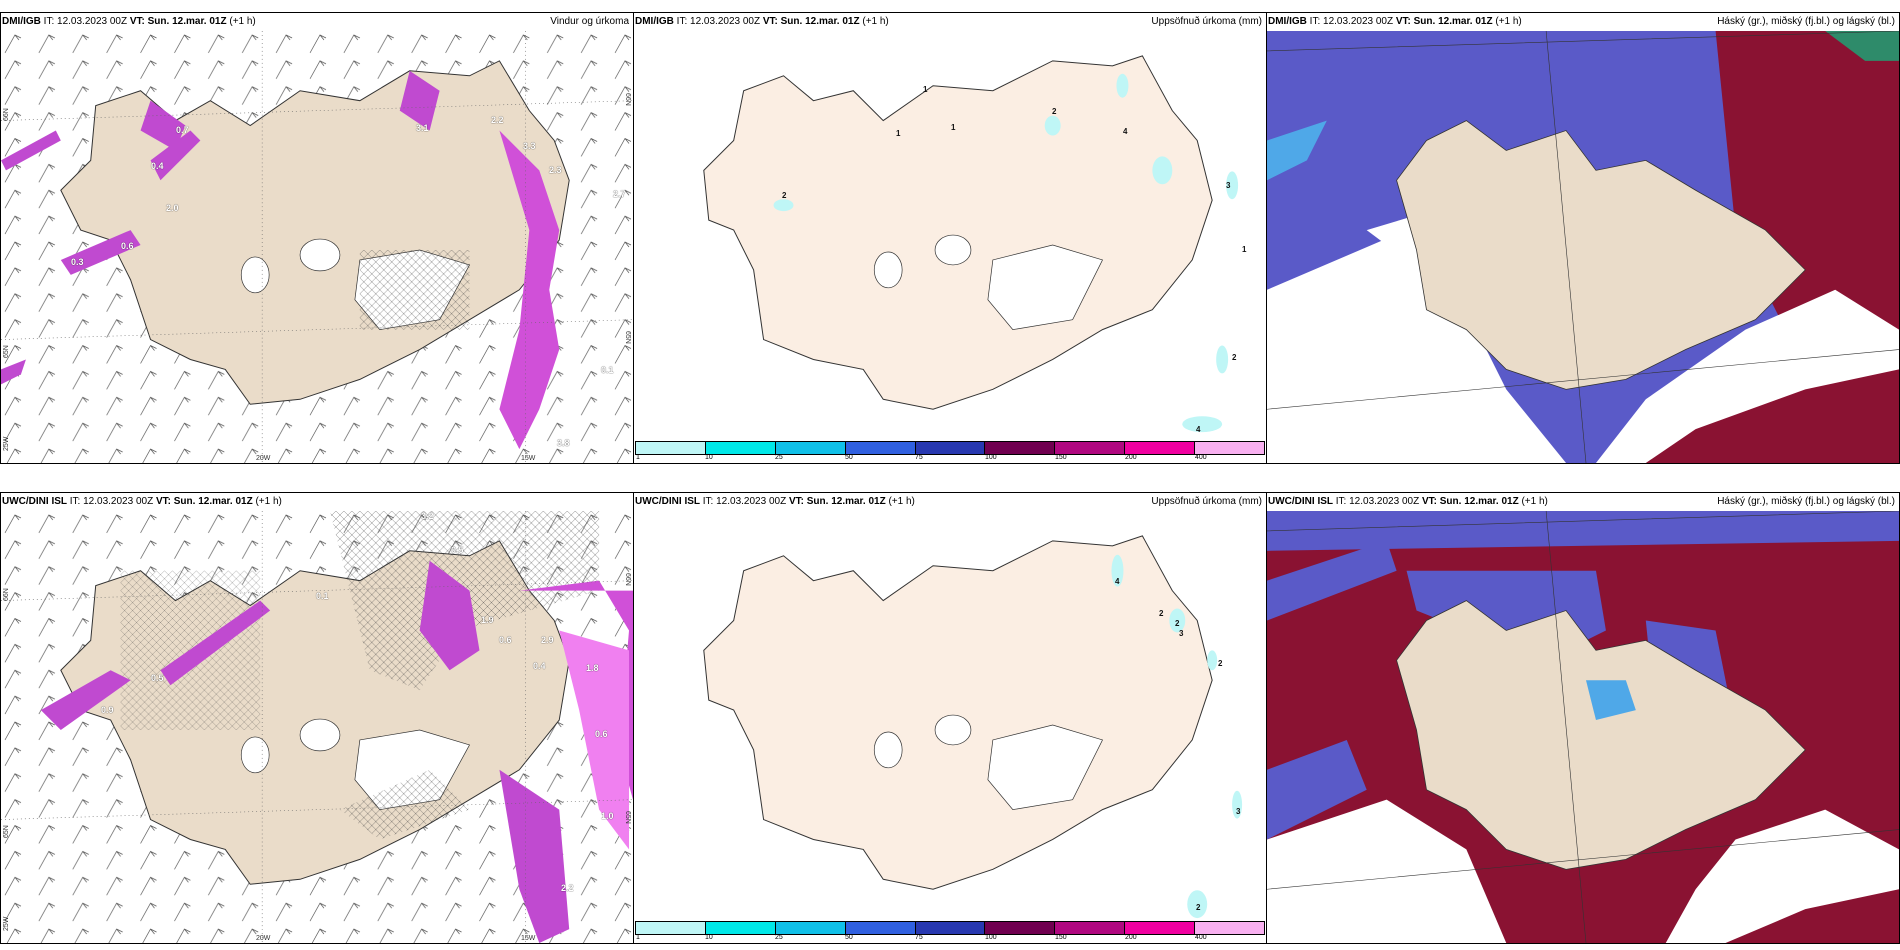 Image resolution: width=1900 pixels, height=950 pixels. What do you see at coordinates (627, 99) in the screenshot?
I see `lat-label-66n-right: 66N` at bounding box center [627, 99].